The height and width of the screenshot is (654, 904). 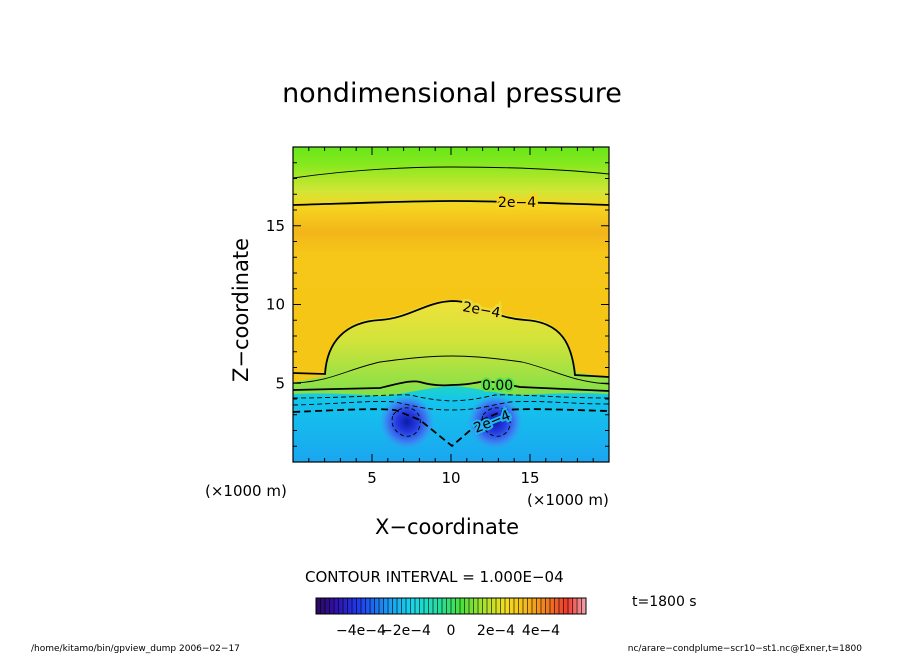 What do you see at coordinates (450, 478) in the screenshot?
I see `x-tick-label: 10` at bounding box center [450, 478].